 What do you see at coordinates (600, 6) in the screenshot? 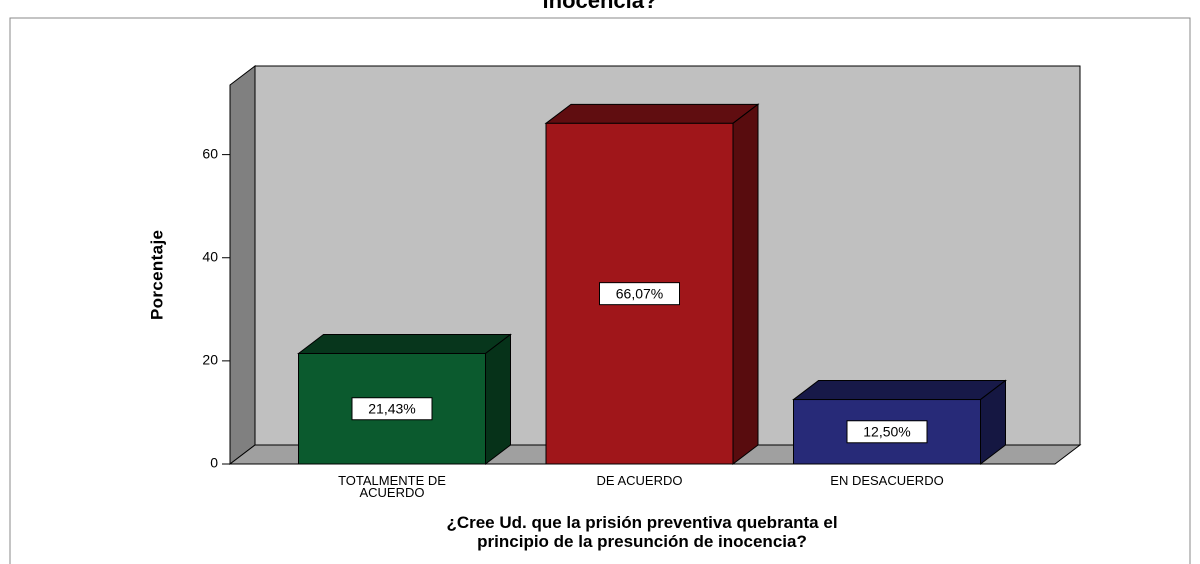
I see `chart-title: inocencia?` at bounding box center [600, 6].